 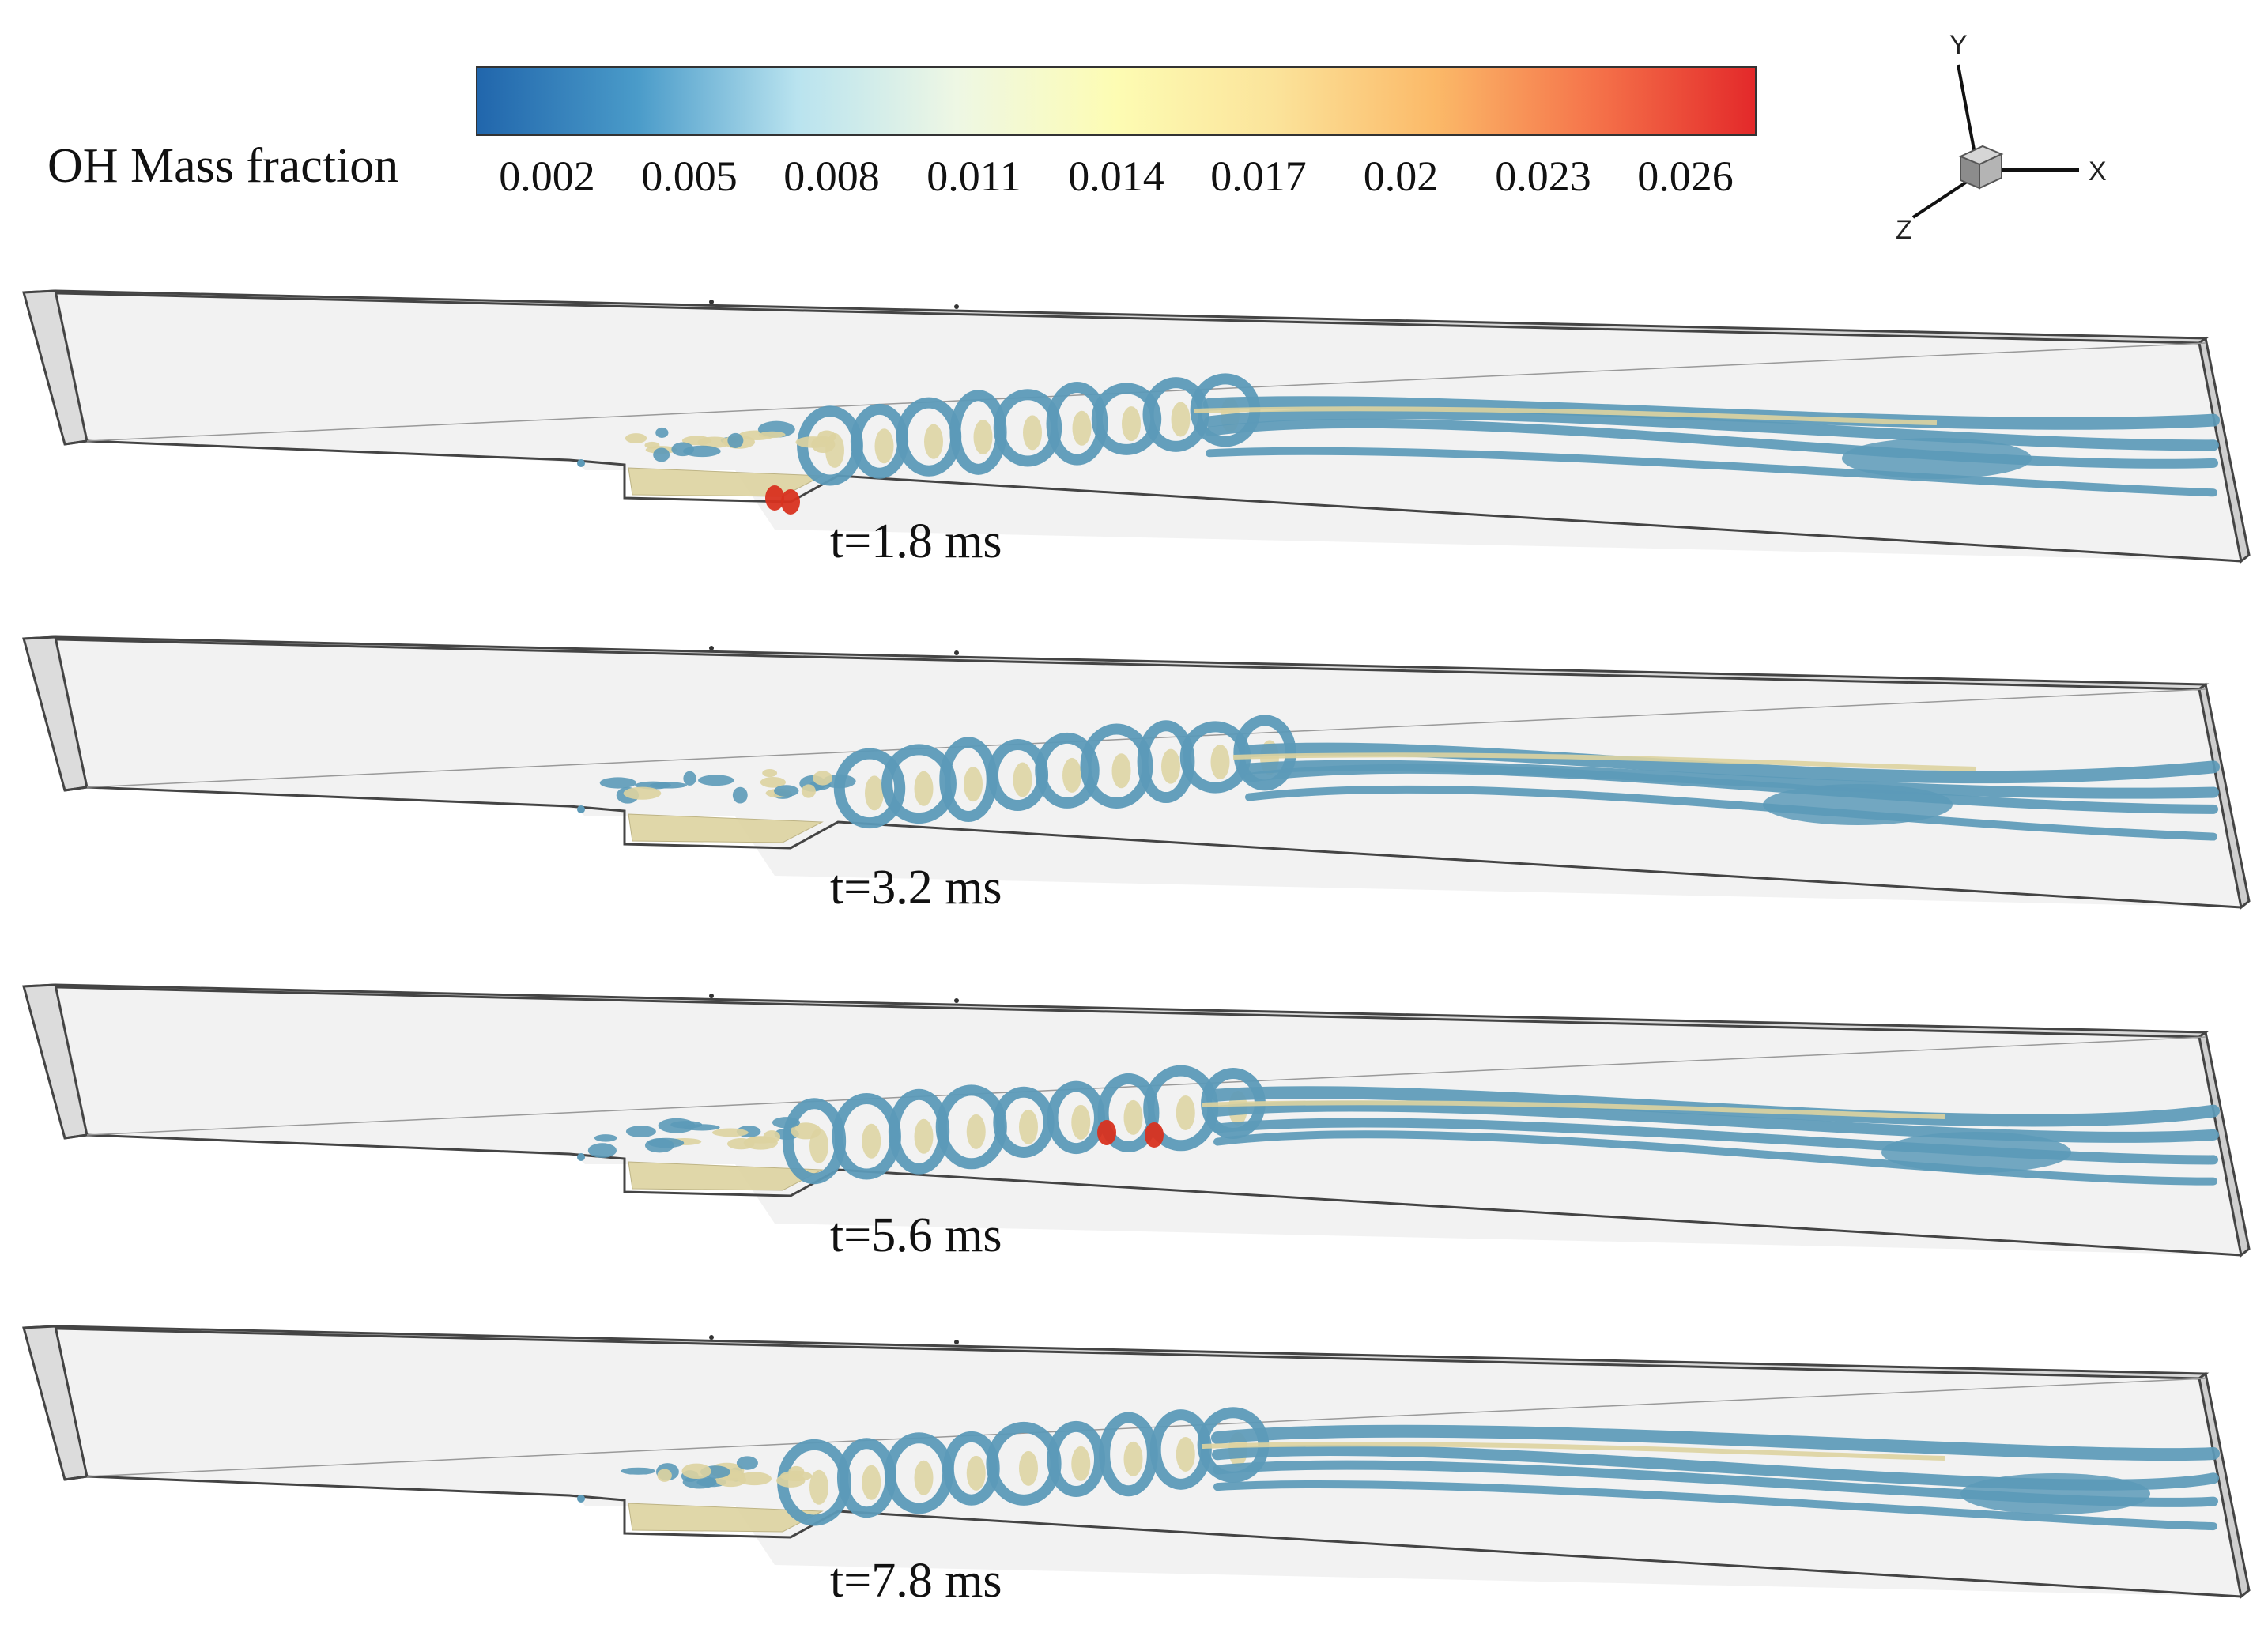 What do you see at coordinates (689, 176) in the screenshot?
I see `colorbar-tick: 0.005` at bounding box center [689, 176].